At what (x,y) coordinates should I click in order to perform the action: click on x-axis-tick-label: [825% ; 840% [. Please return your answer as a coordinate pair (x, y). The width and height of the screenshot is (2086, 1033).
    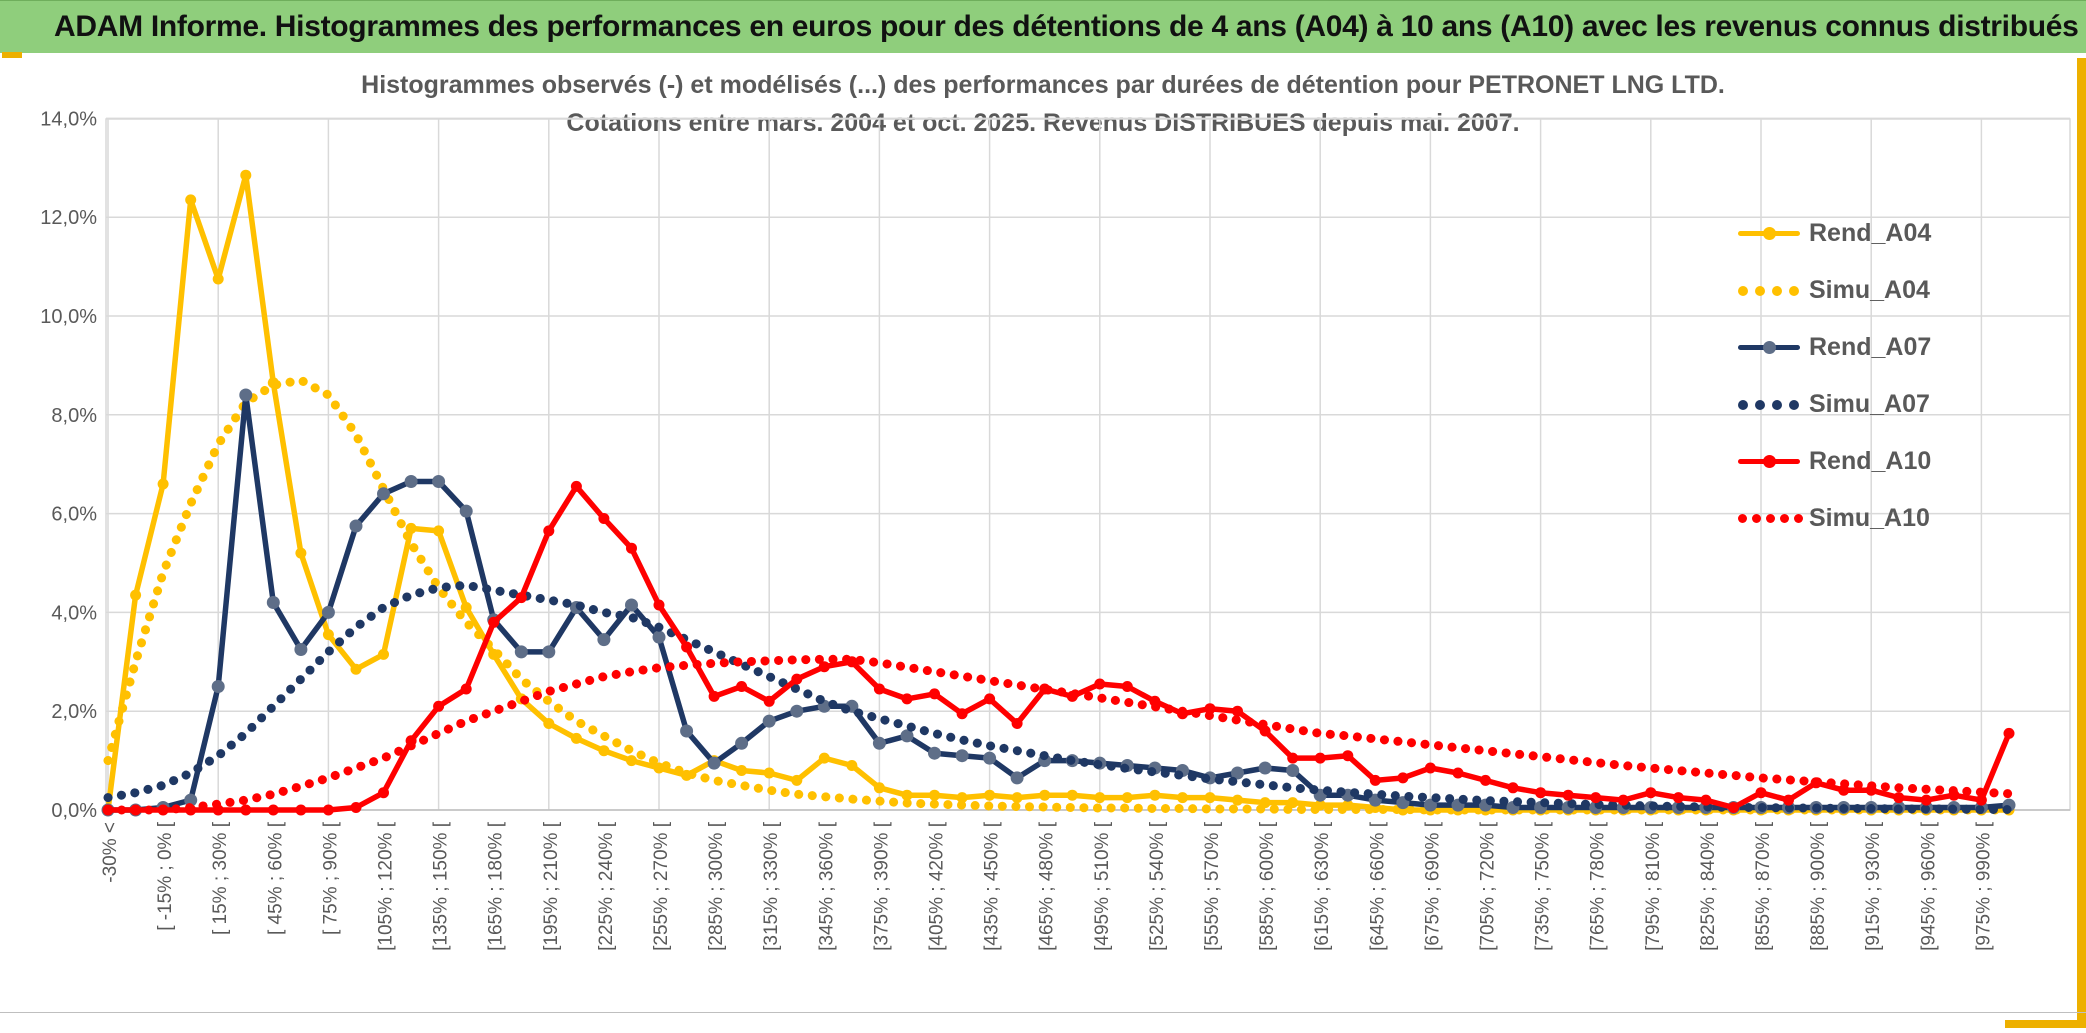
    Looking at the image, I should click on (1708, 886).